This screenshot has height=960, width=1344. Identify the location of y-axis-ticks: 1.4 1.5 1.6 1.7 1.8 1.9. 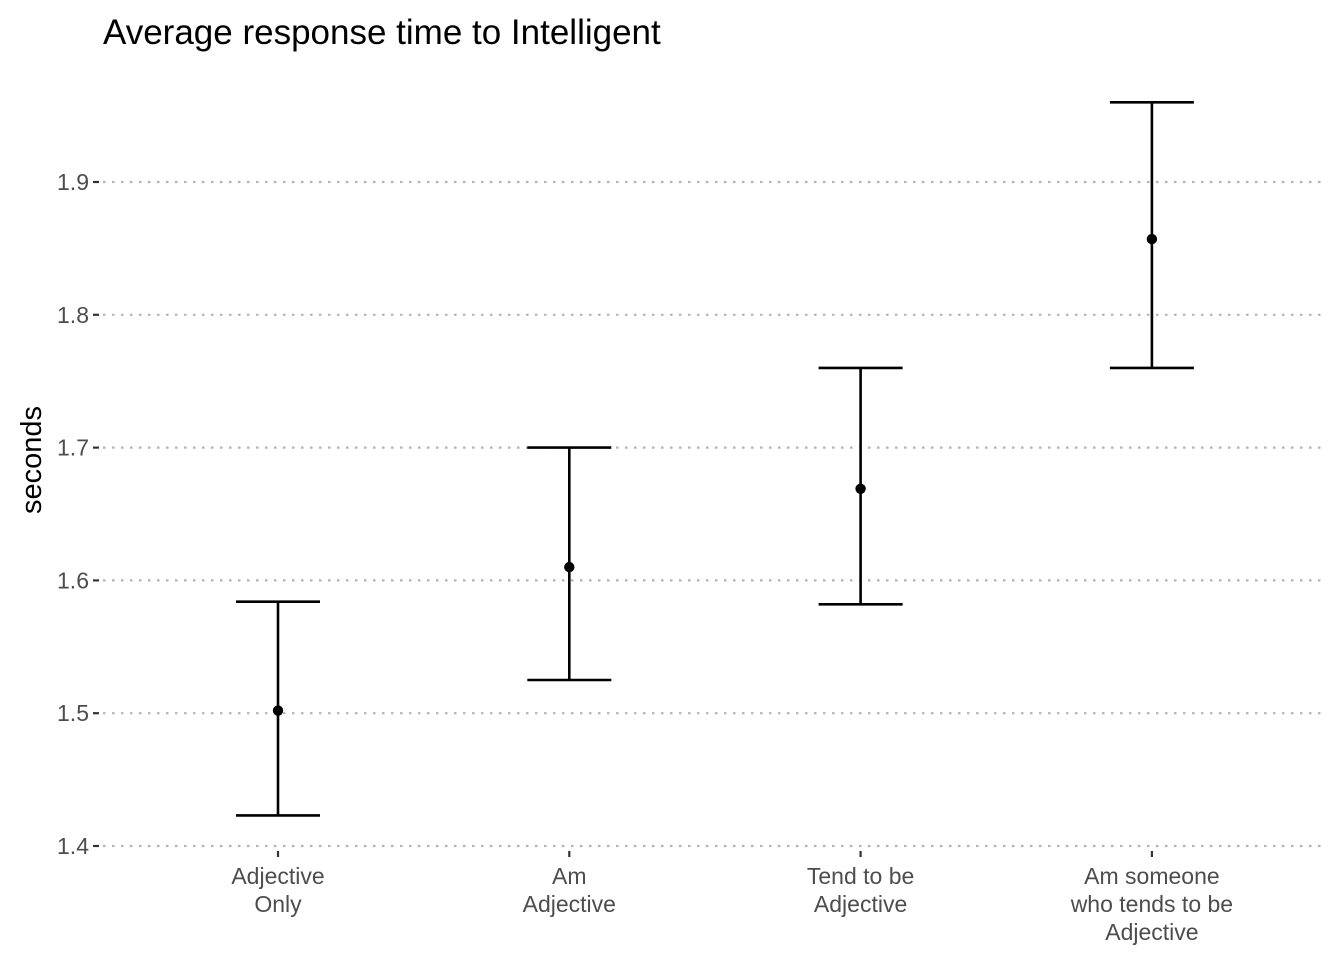
(78, 514).